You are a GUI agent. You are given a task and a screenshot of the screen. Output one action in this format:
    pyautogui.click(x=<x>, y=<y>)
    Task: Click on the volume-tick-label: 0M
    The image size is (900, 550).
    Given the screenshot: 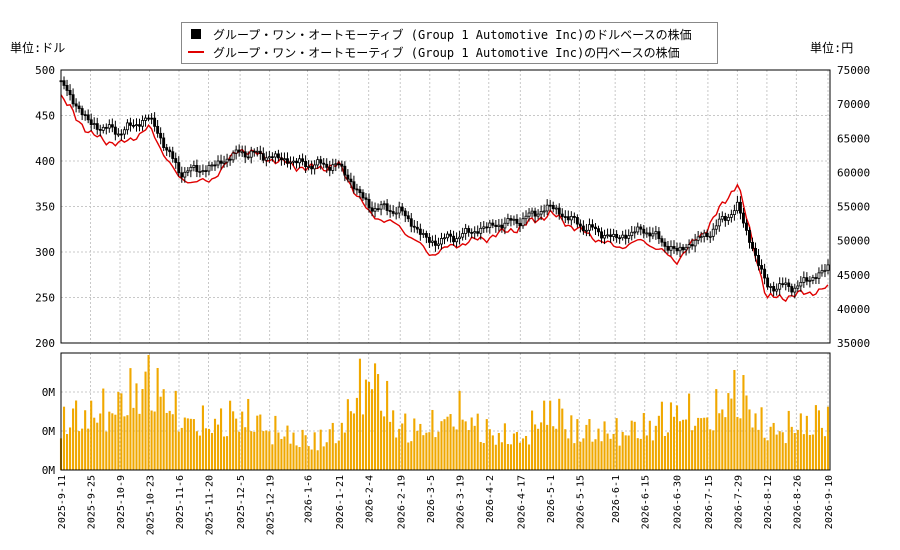 What is the action you would take?
    pyautogui.click(x=49, y=392)
    